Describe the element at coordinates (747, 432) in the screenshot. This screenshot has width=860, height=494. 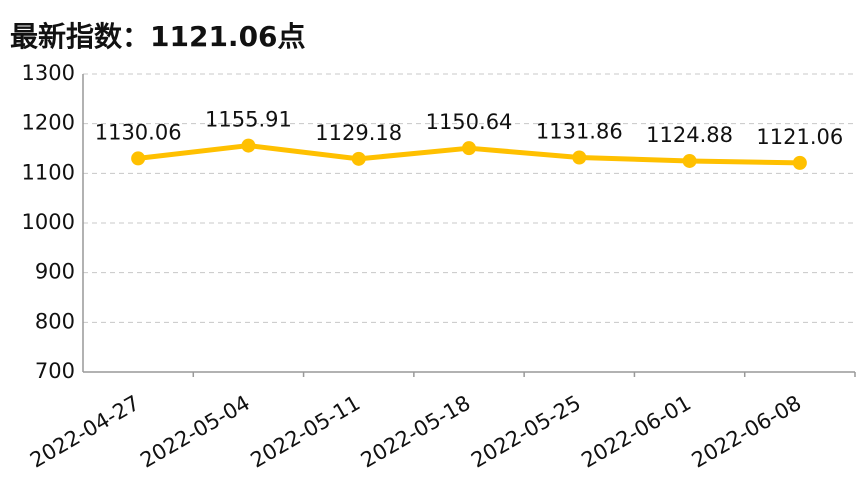
I see `x-tick-label: 2022-06-08` at that location.